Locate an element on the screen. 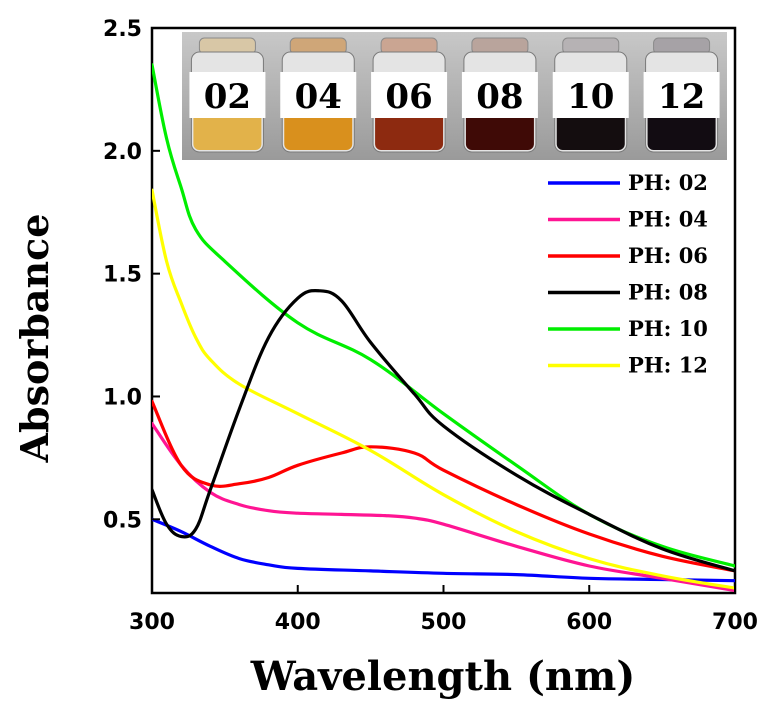 Image resolution: width=772 pixels, height=705 pixels. vial-label-text: 04 is located at coordinates (318, 97).